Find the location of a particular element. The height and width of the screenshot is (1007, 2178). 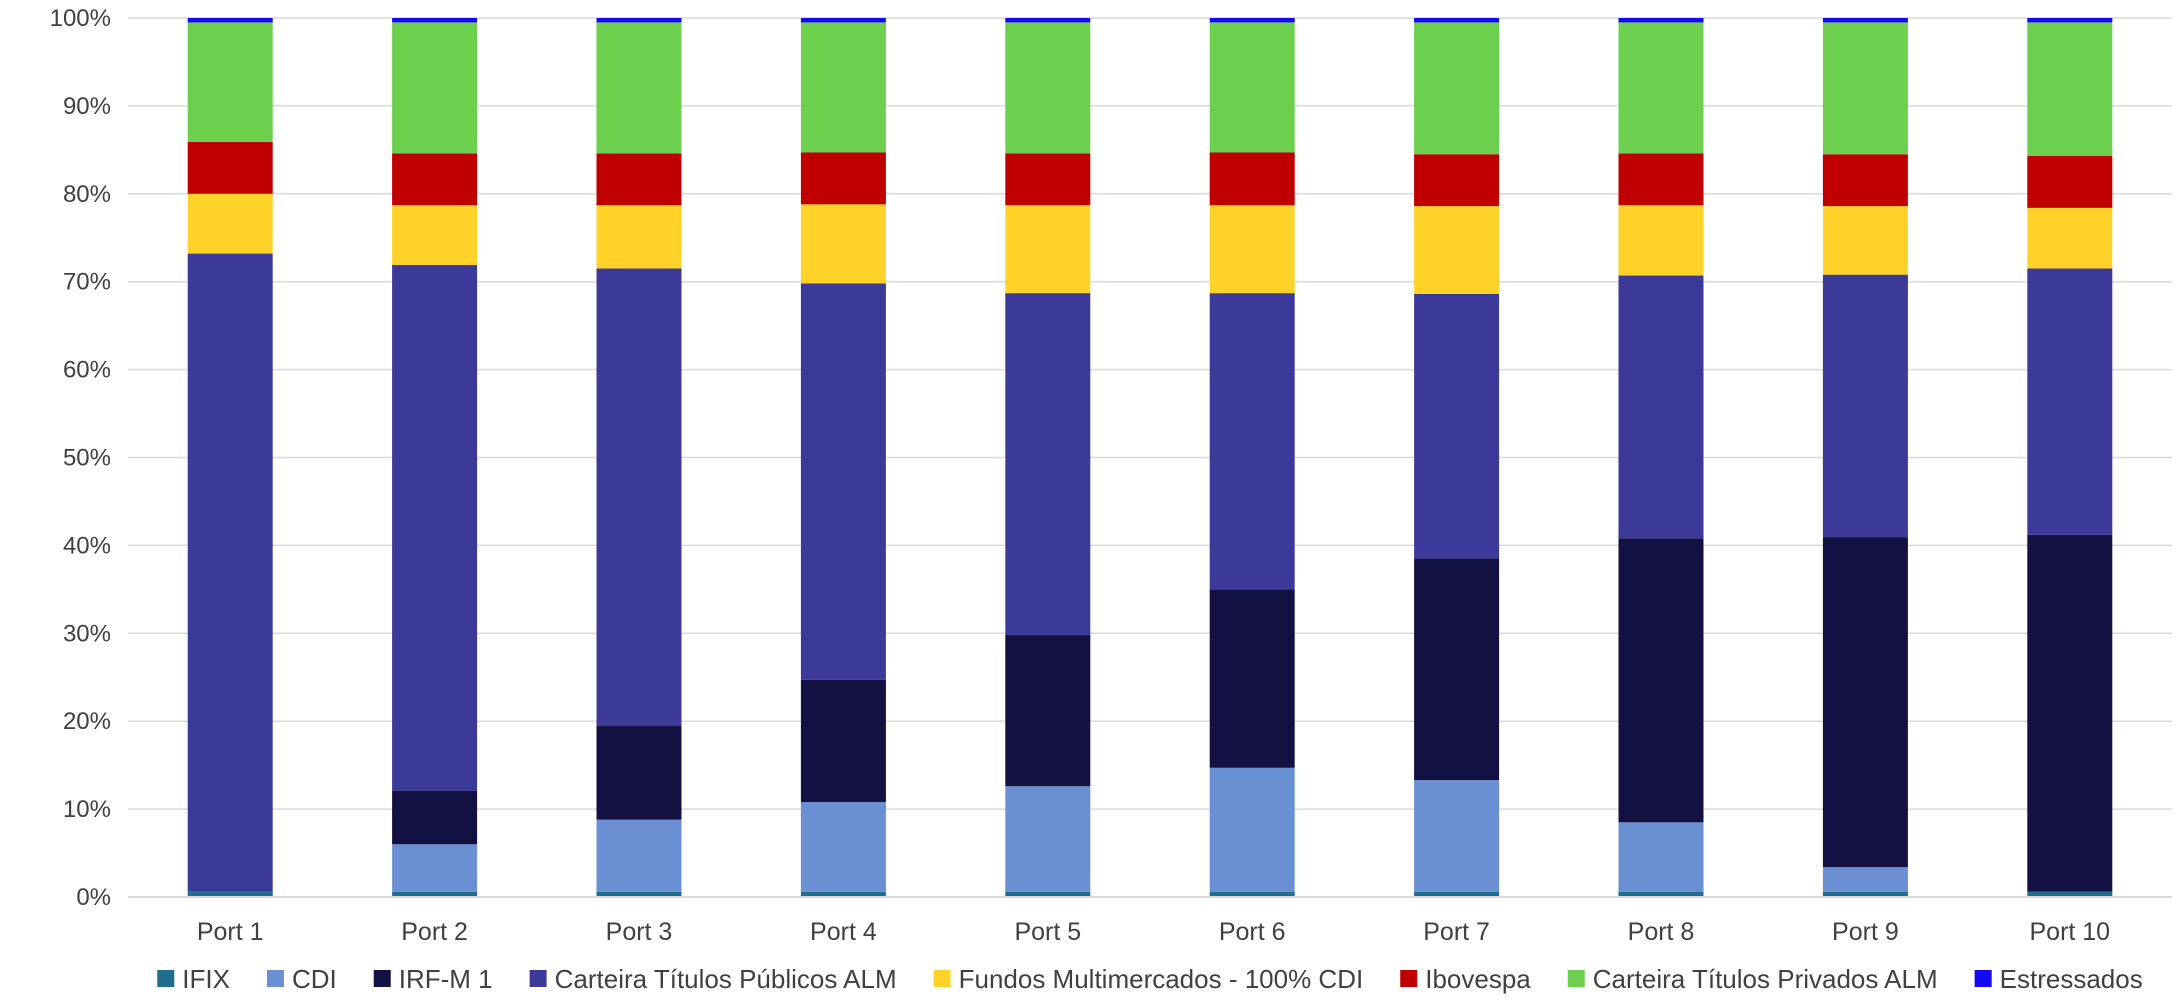

legend-label: Estressados is located at coordinates (2071, 979).